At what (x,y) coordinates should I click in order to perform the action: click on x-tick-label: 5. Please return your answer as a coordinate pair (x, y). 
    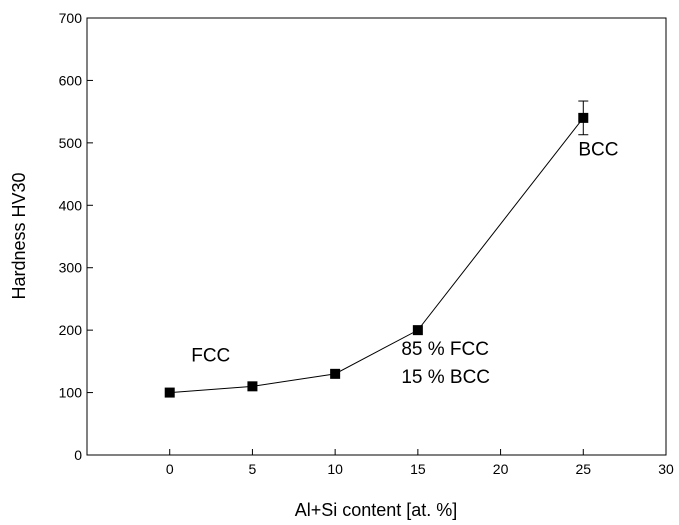
    Looking at the image, I should click on (253, 469).